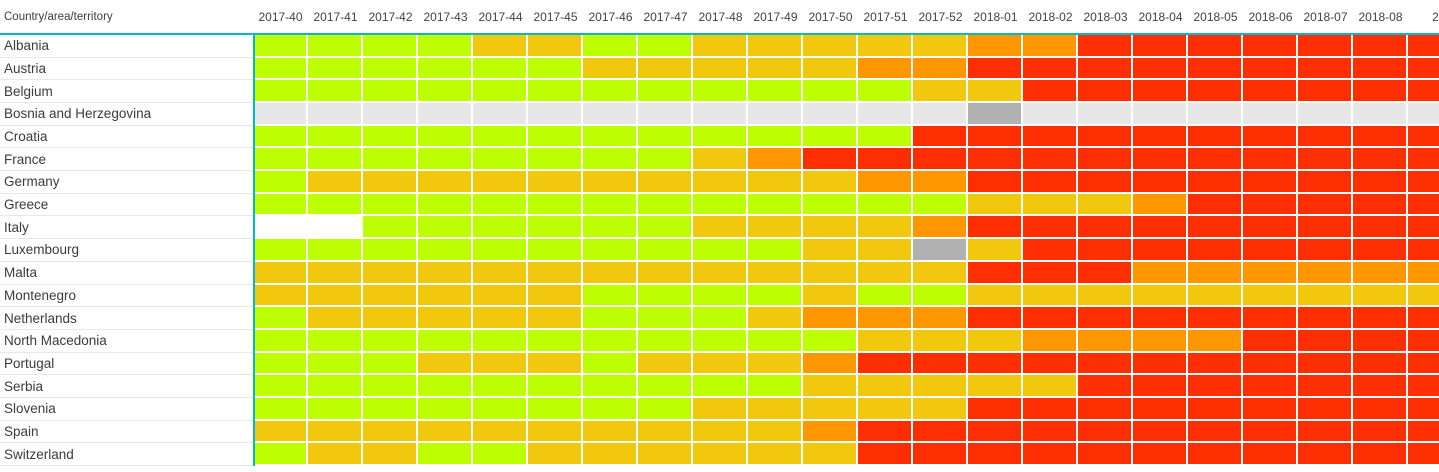 The height and width of the screenshot is (472, 1439). What do you see at coordinates (126, 228) in the screenshot?
I see `country-label: Italy` at bounding box center [126, 228].